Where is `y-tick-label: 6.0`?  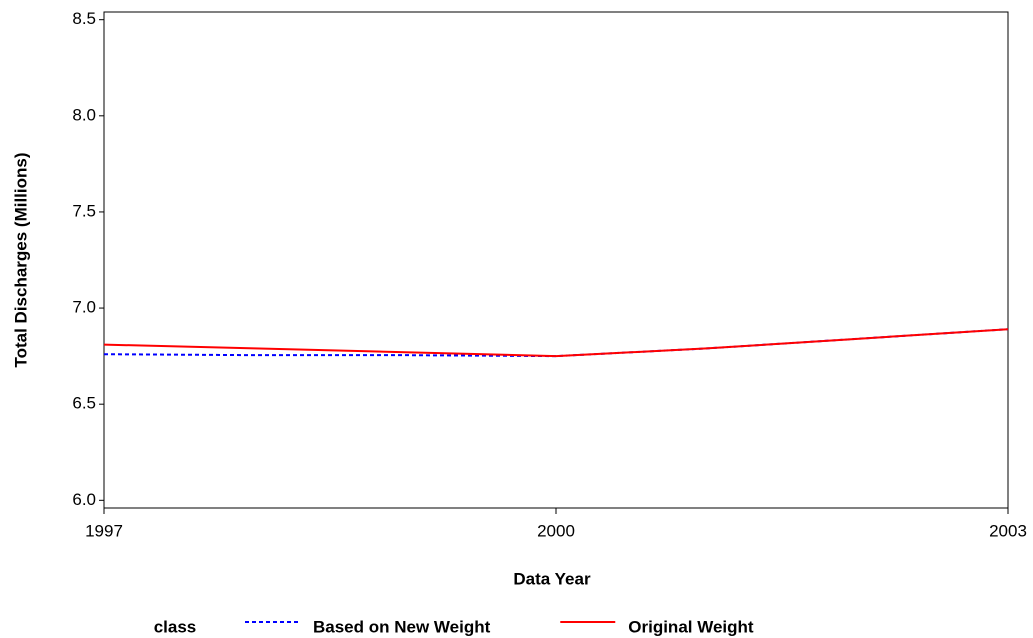
y-tick-label: 6.0 is located at coordinates (84, 499).